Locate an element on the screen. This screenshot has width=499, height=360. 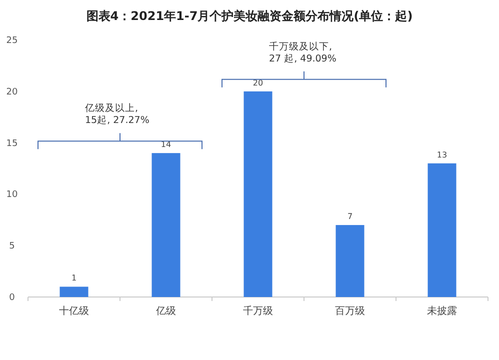
y-tick-label: 5 is located at coordinates (12, 247).